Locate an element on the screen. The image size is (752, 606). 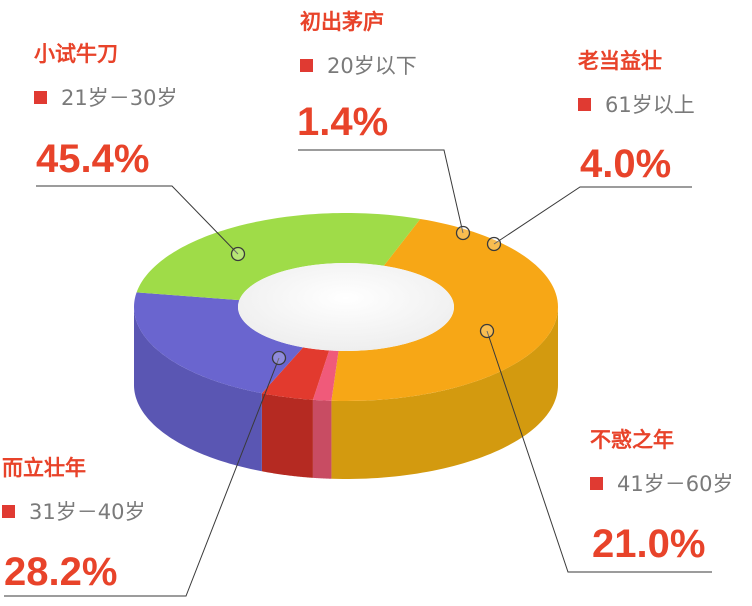
percent-label-laodang: 4.0% is located at coordinates (626, 164).